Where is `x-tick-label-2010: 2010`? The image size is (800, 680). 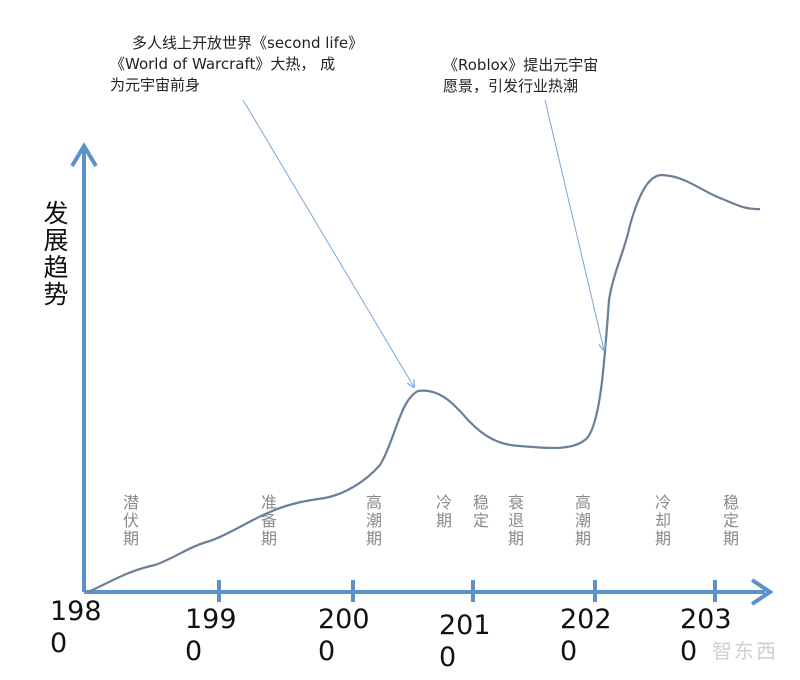 x-tick-label-2010: 2010 is located at coordinates (465, 641).